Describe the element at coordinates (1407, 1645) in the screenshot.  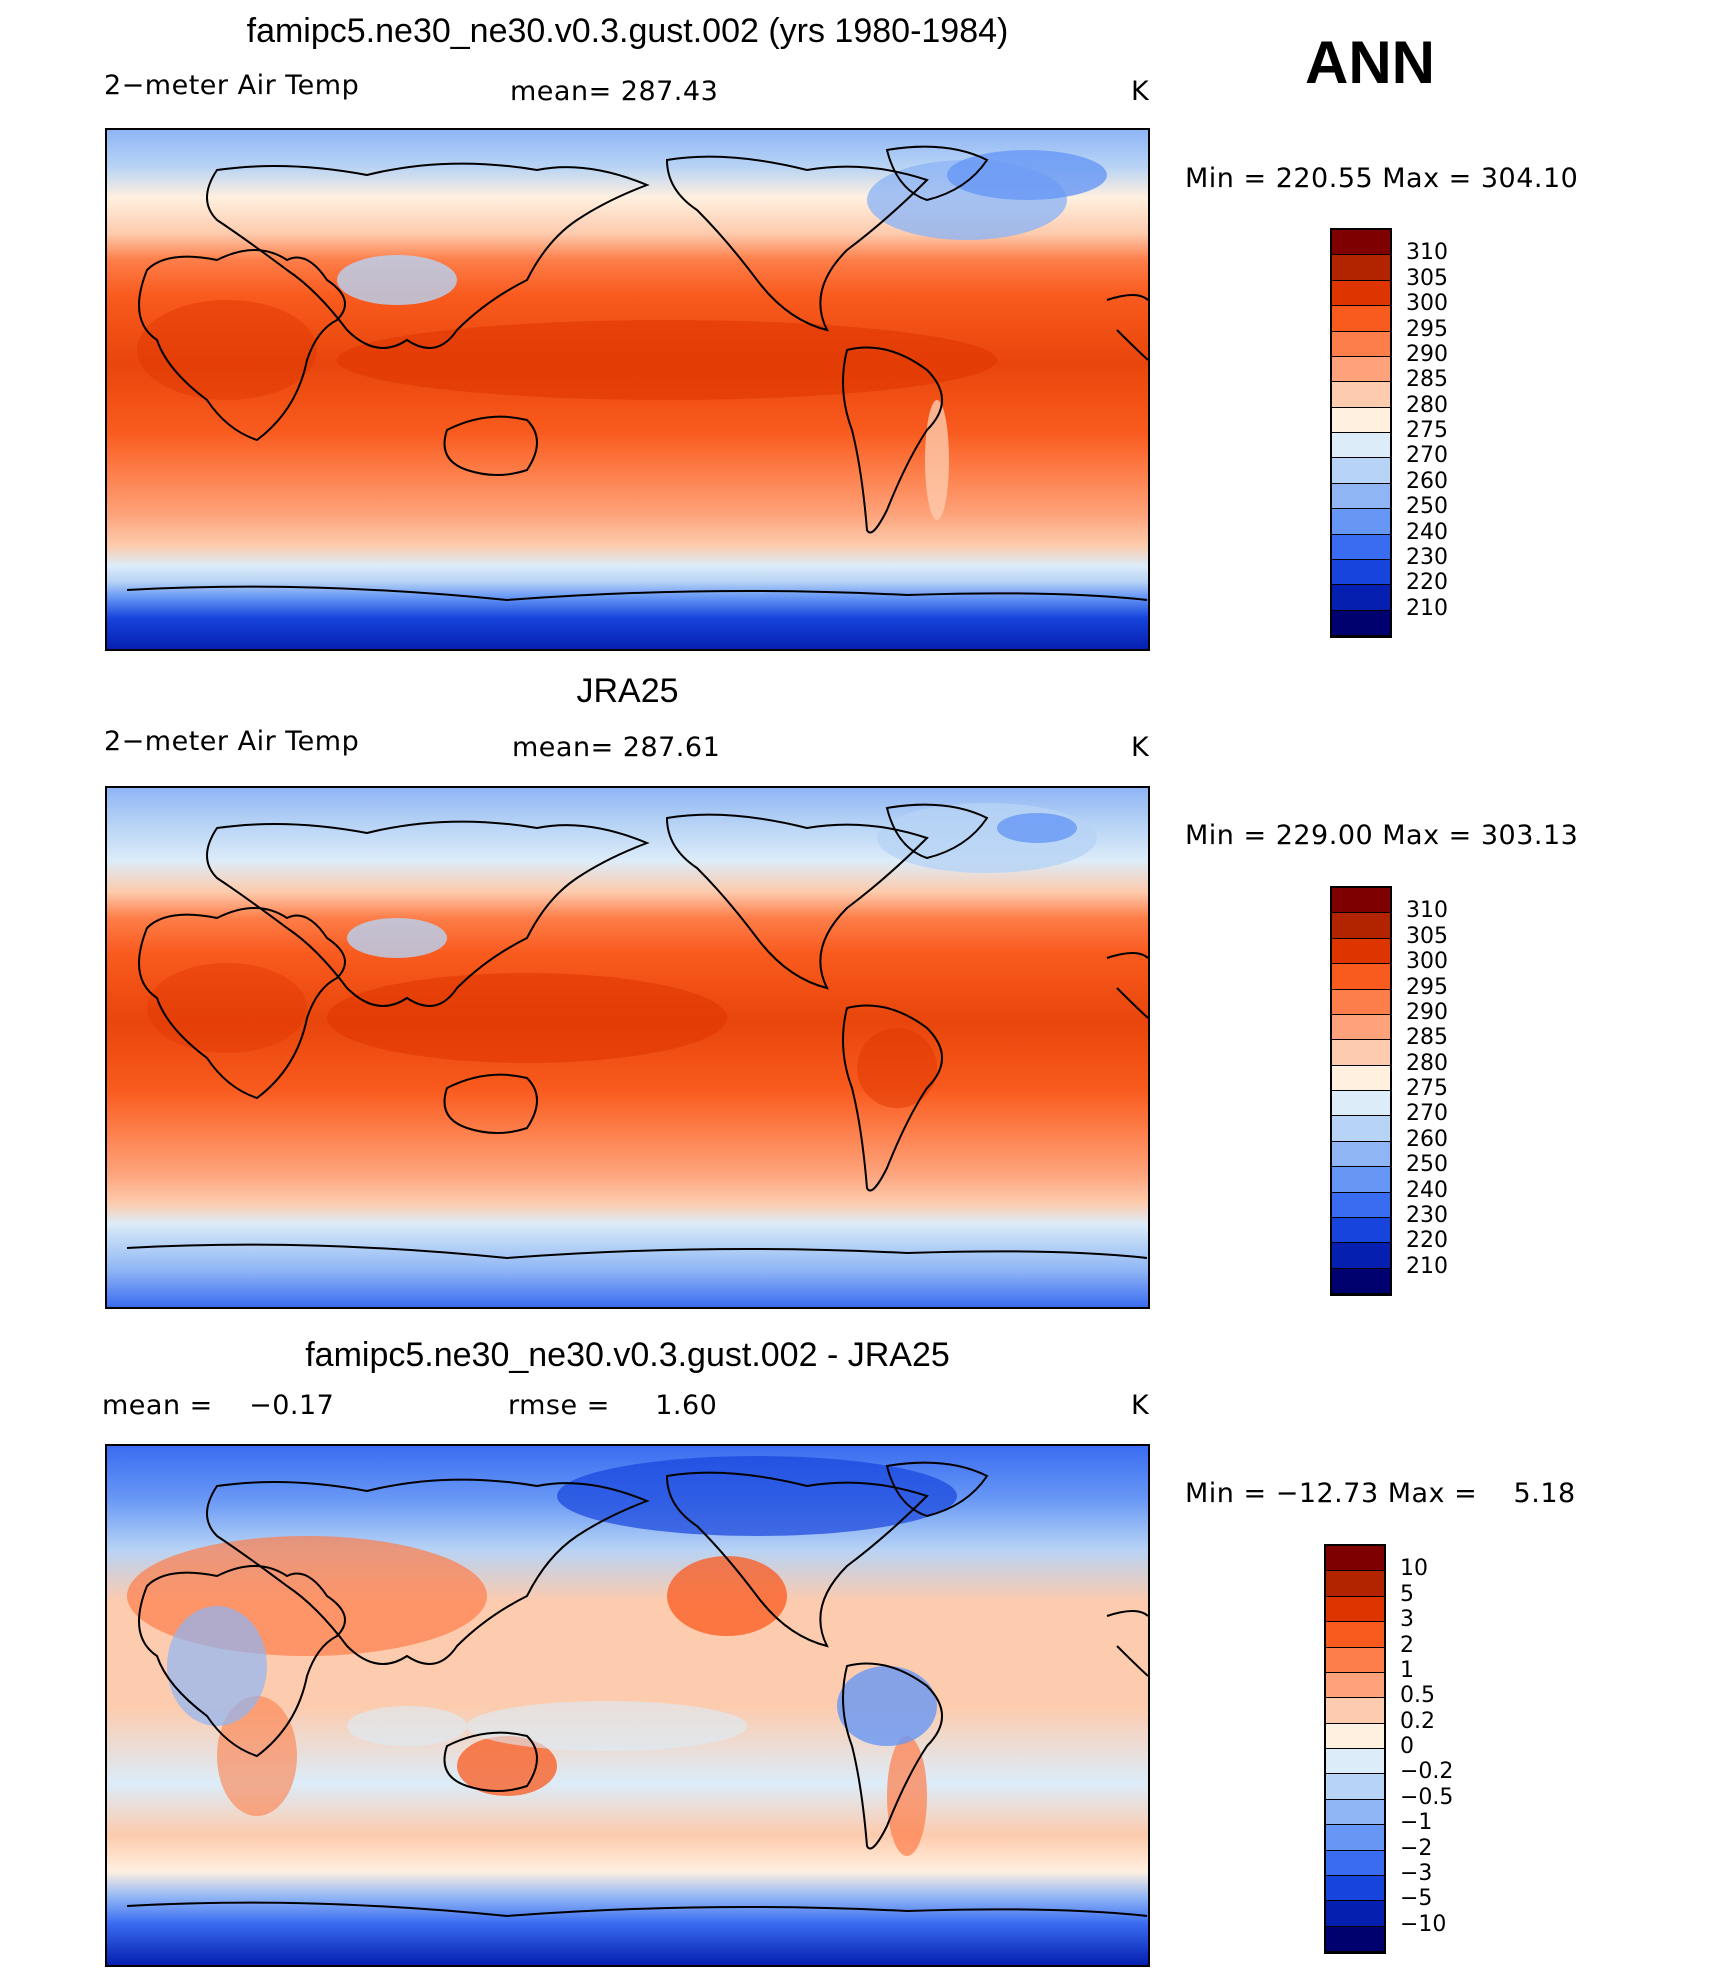
I see `colorbar-label: 2` at that location.